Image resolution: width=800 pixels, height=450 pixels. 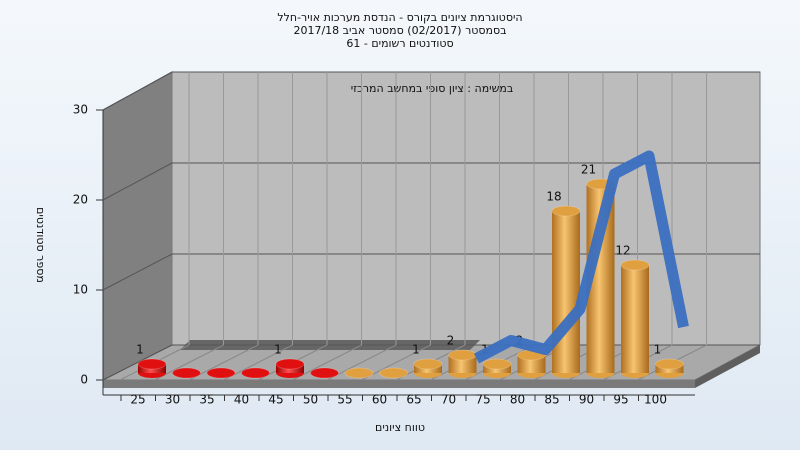 I want to click on title-line: סטודנטים רשומים - 61, so click(x=399, y=43).